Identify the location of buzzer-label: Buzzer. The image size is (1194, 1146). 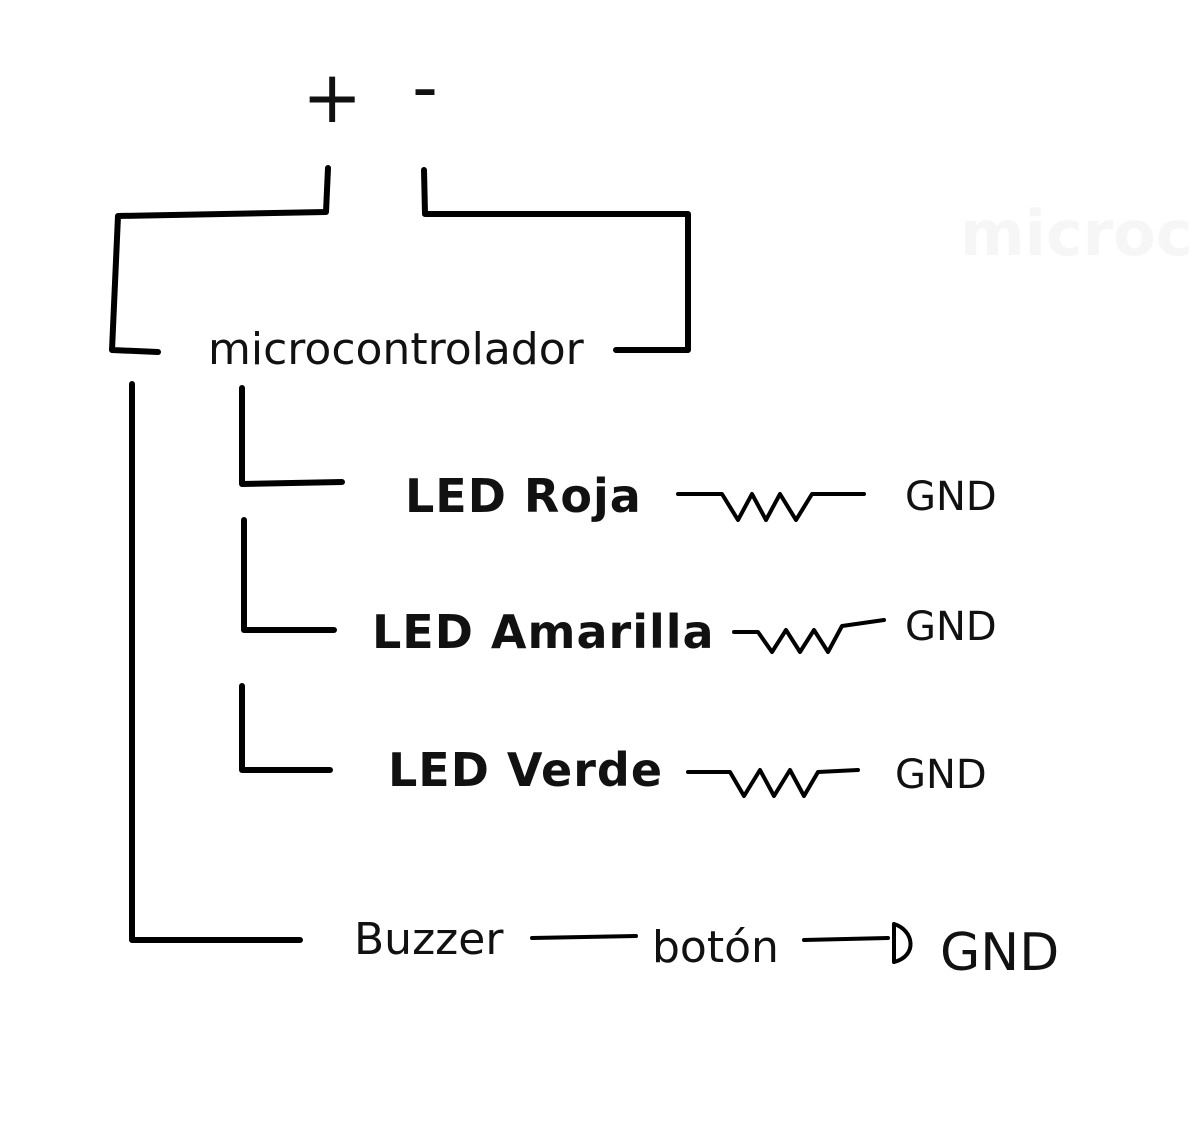
(429, 939).